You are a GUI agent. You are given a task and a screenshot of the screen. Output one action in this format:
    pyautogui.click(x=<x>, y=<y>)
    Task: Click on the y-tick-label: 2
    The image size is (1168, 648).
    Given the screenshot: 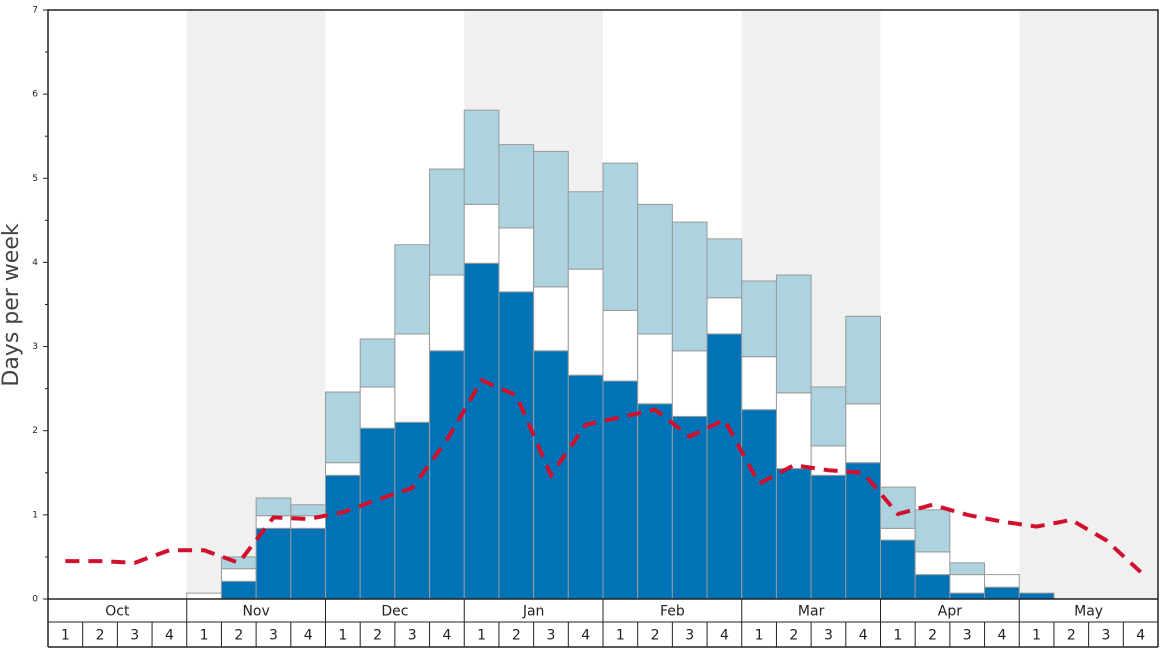 What is the action you would take?
    pyautogui.click(x=35, y=431)
    